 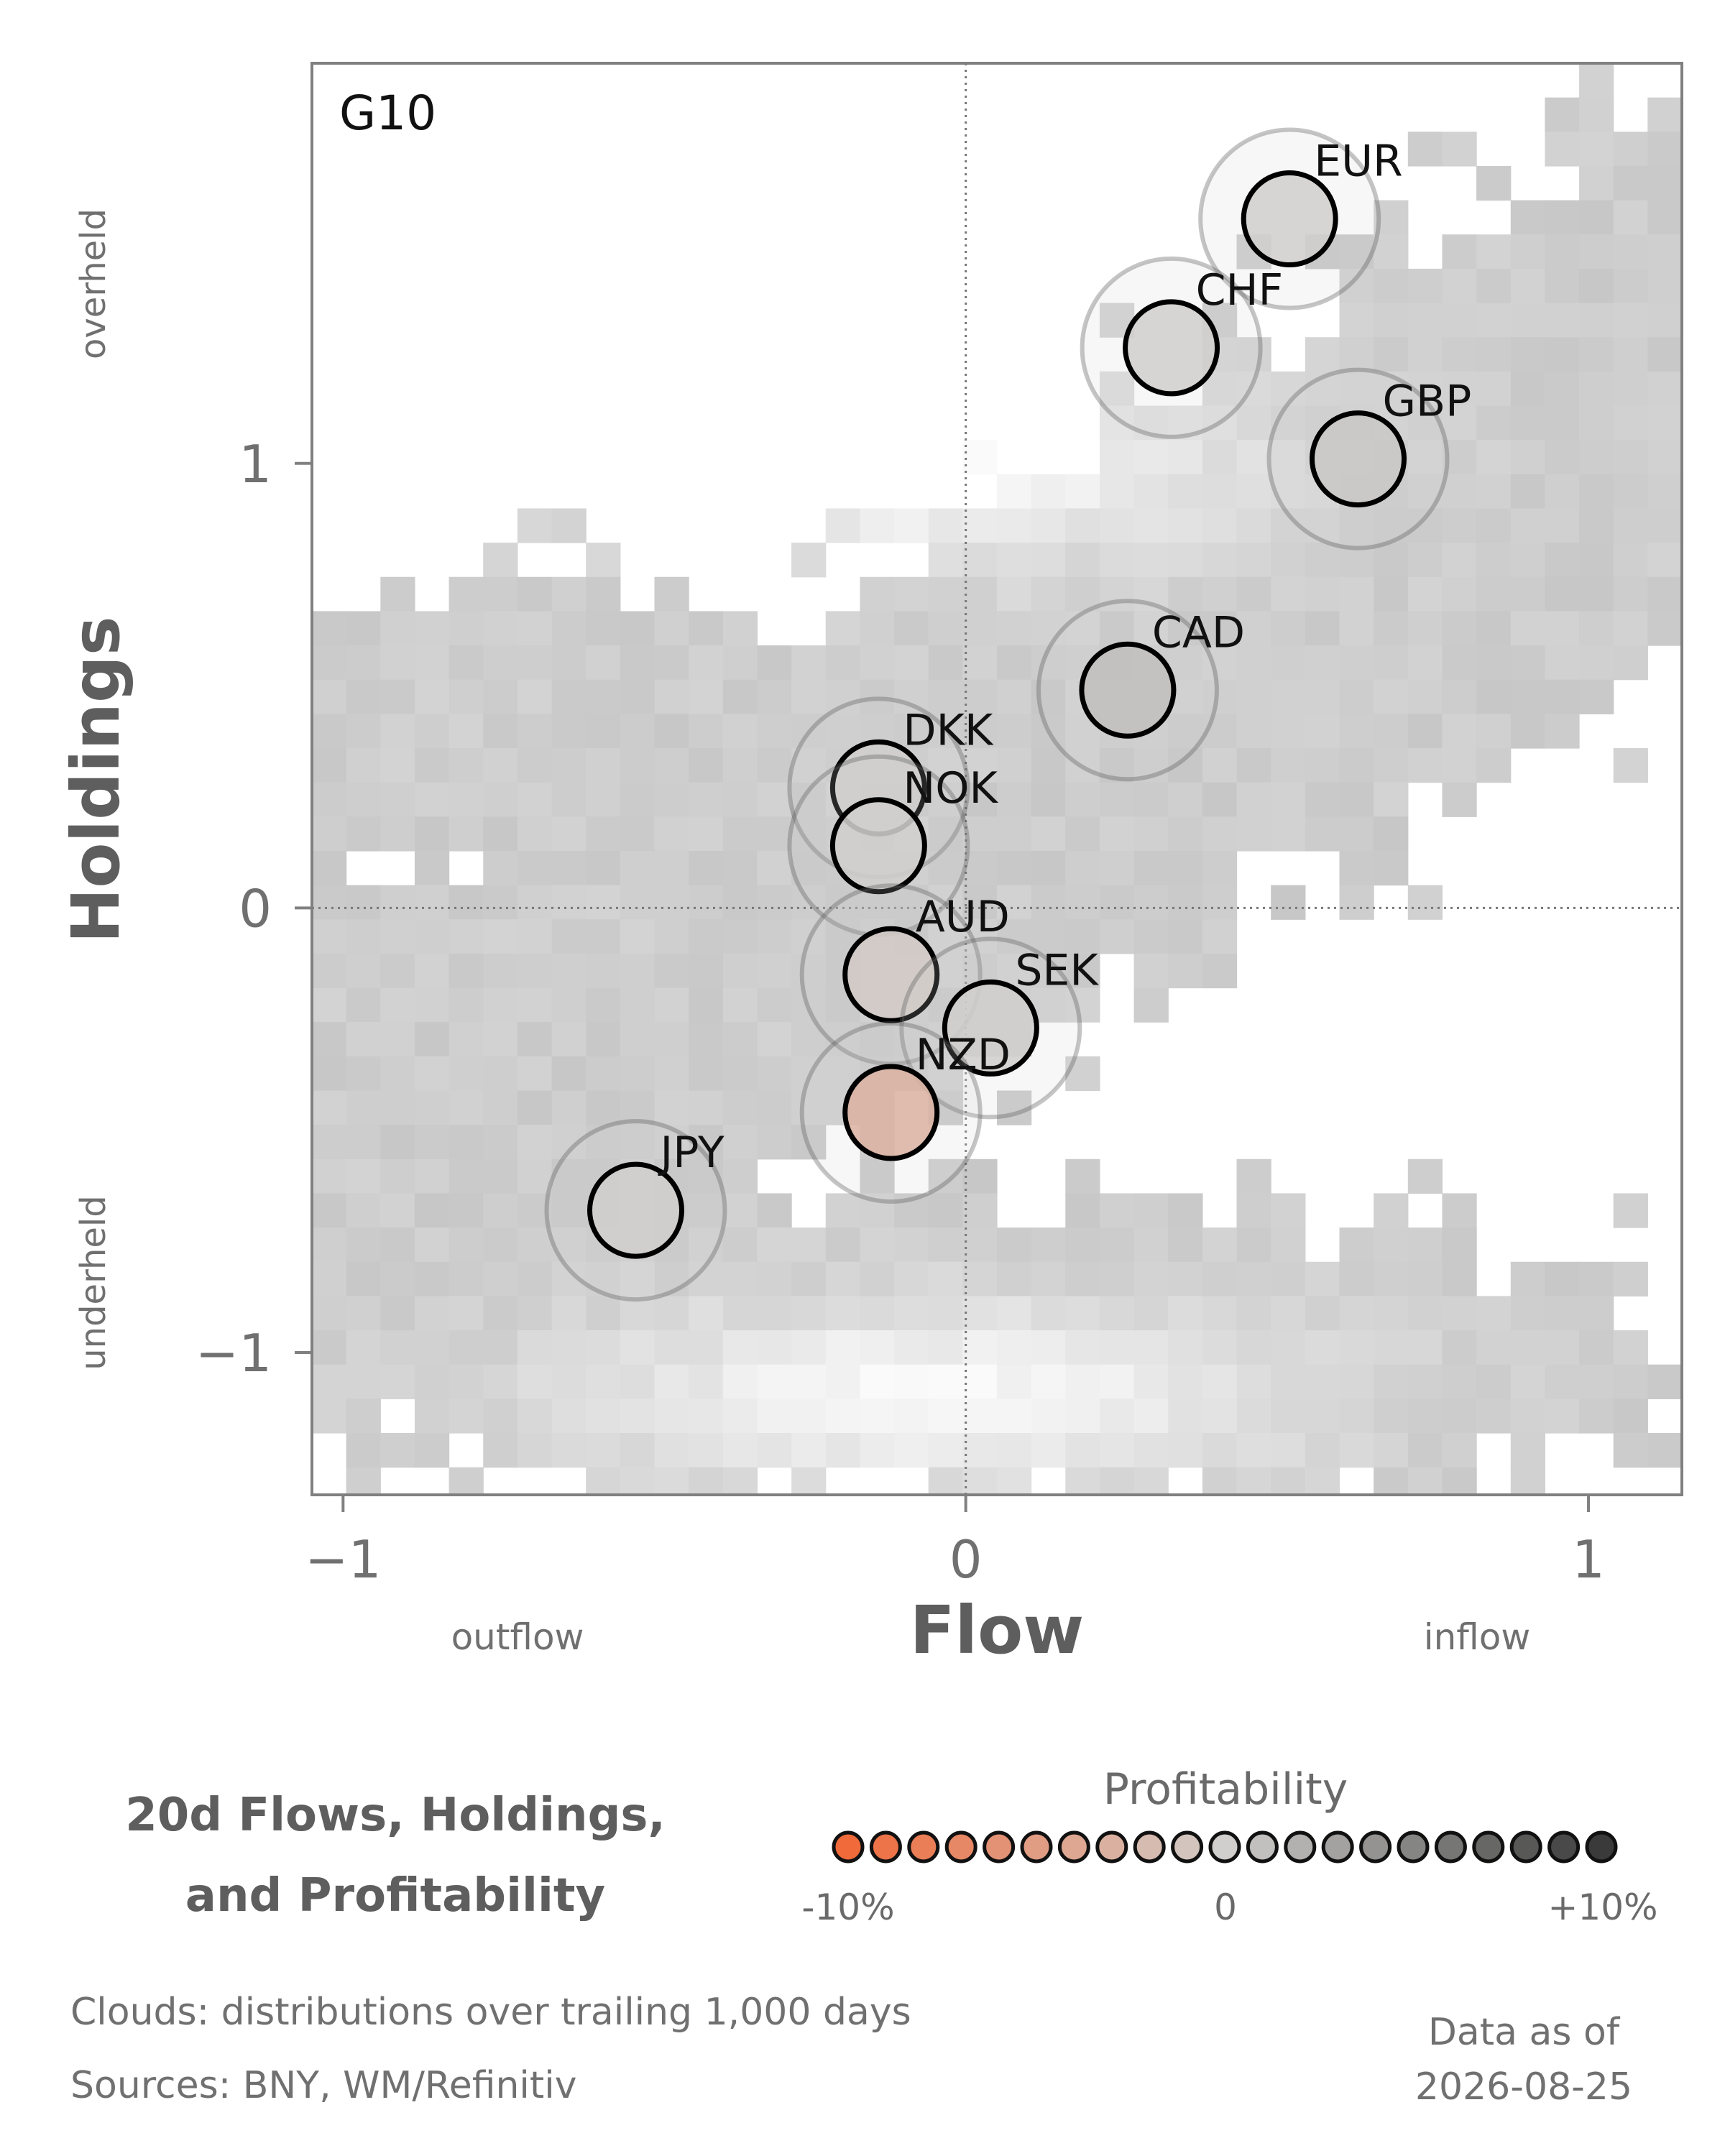 I want to click on chart-title-line1: 20d Flows, Holdings,, so click(x=395, y=1816).